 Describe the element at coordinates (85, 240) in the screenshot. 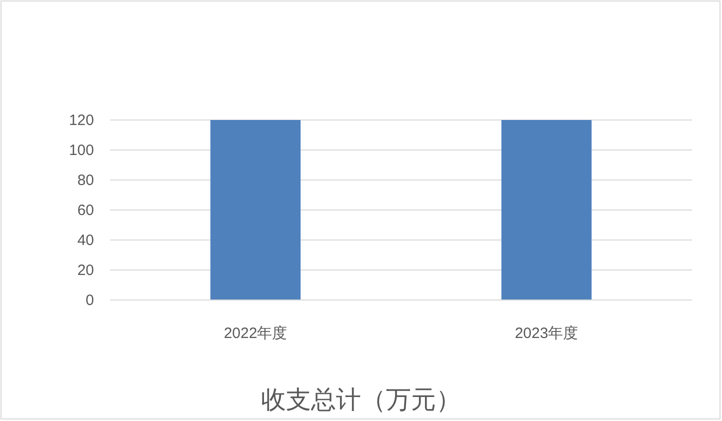

I see `y-tick-label: 40` at that location.